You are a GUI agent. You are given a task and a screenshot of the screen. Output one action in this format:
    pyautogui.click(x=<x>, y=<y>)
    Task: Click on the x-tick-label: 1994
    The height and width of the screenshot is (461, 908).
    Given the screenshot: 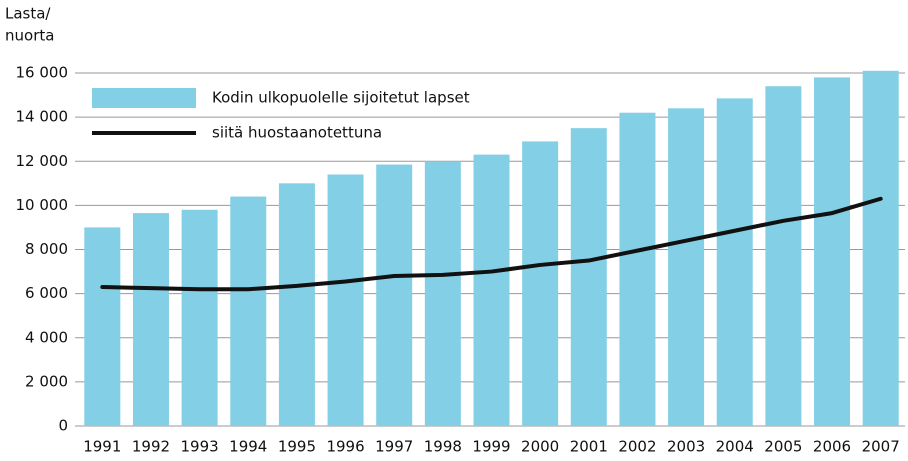 What is the action you would take?
    pyautogui.click(x=248, y=447)
    